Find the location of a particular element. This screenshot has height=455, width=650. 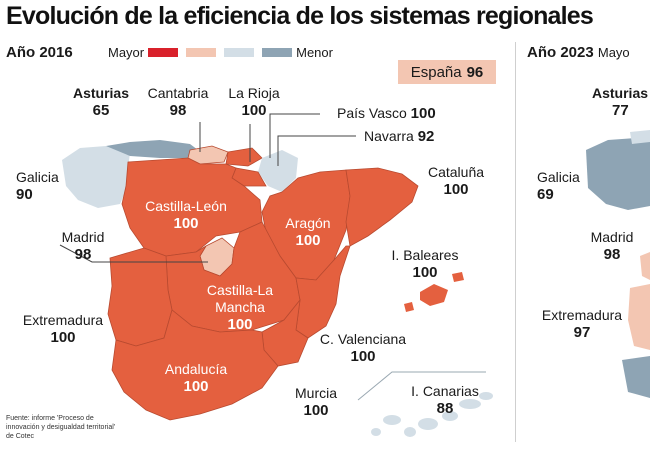

label-baleares: I. Baleares 100 is located at coordinates (425, 264).